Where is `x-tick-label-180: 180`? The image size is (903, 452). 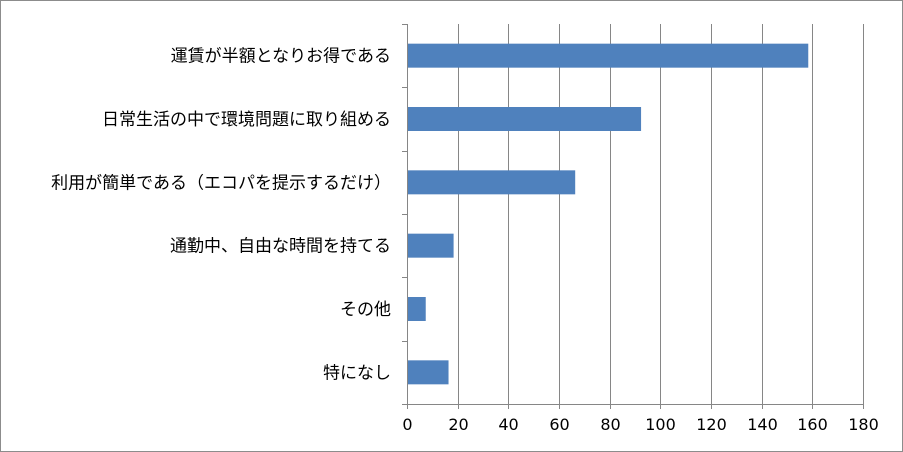 x-tick-label-180: 180 is located at coordinates (863, 424).